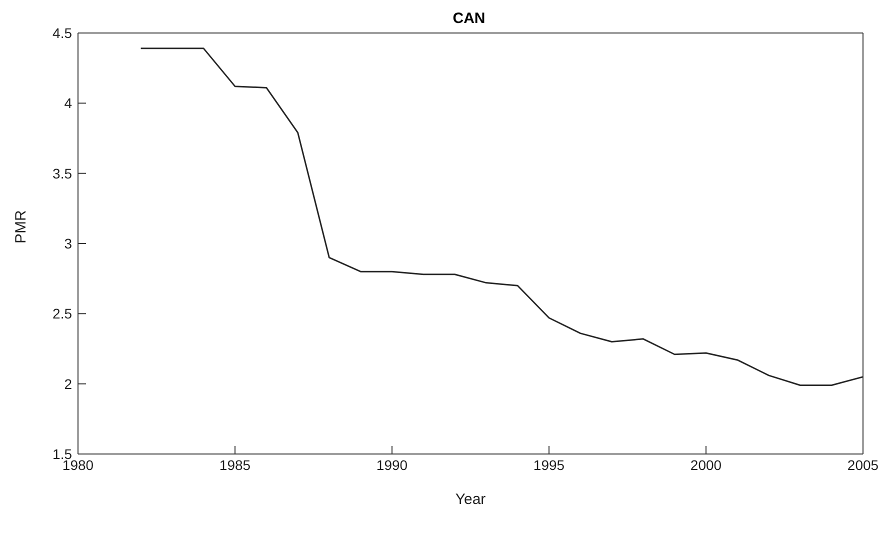 The width and height of the screenshot is (891, 534). Describe the element at coordinates (62, 173) in the screenshot. I see `y-tick-label: 3.5` at that location.